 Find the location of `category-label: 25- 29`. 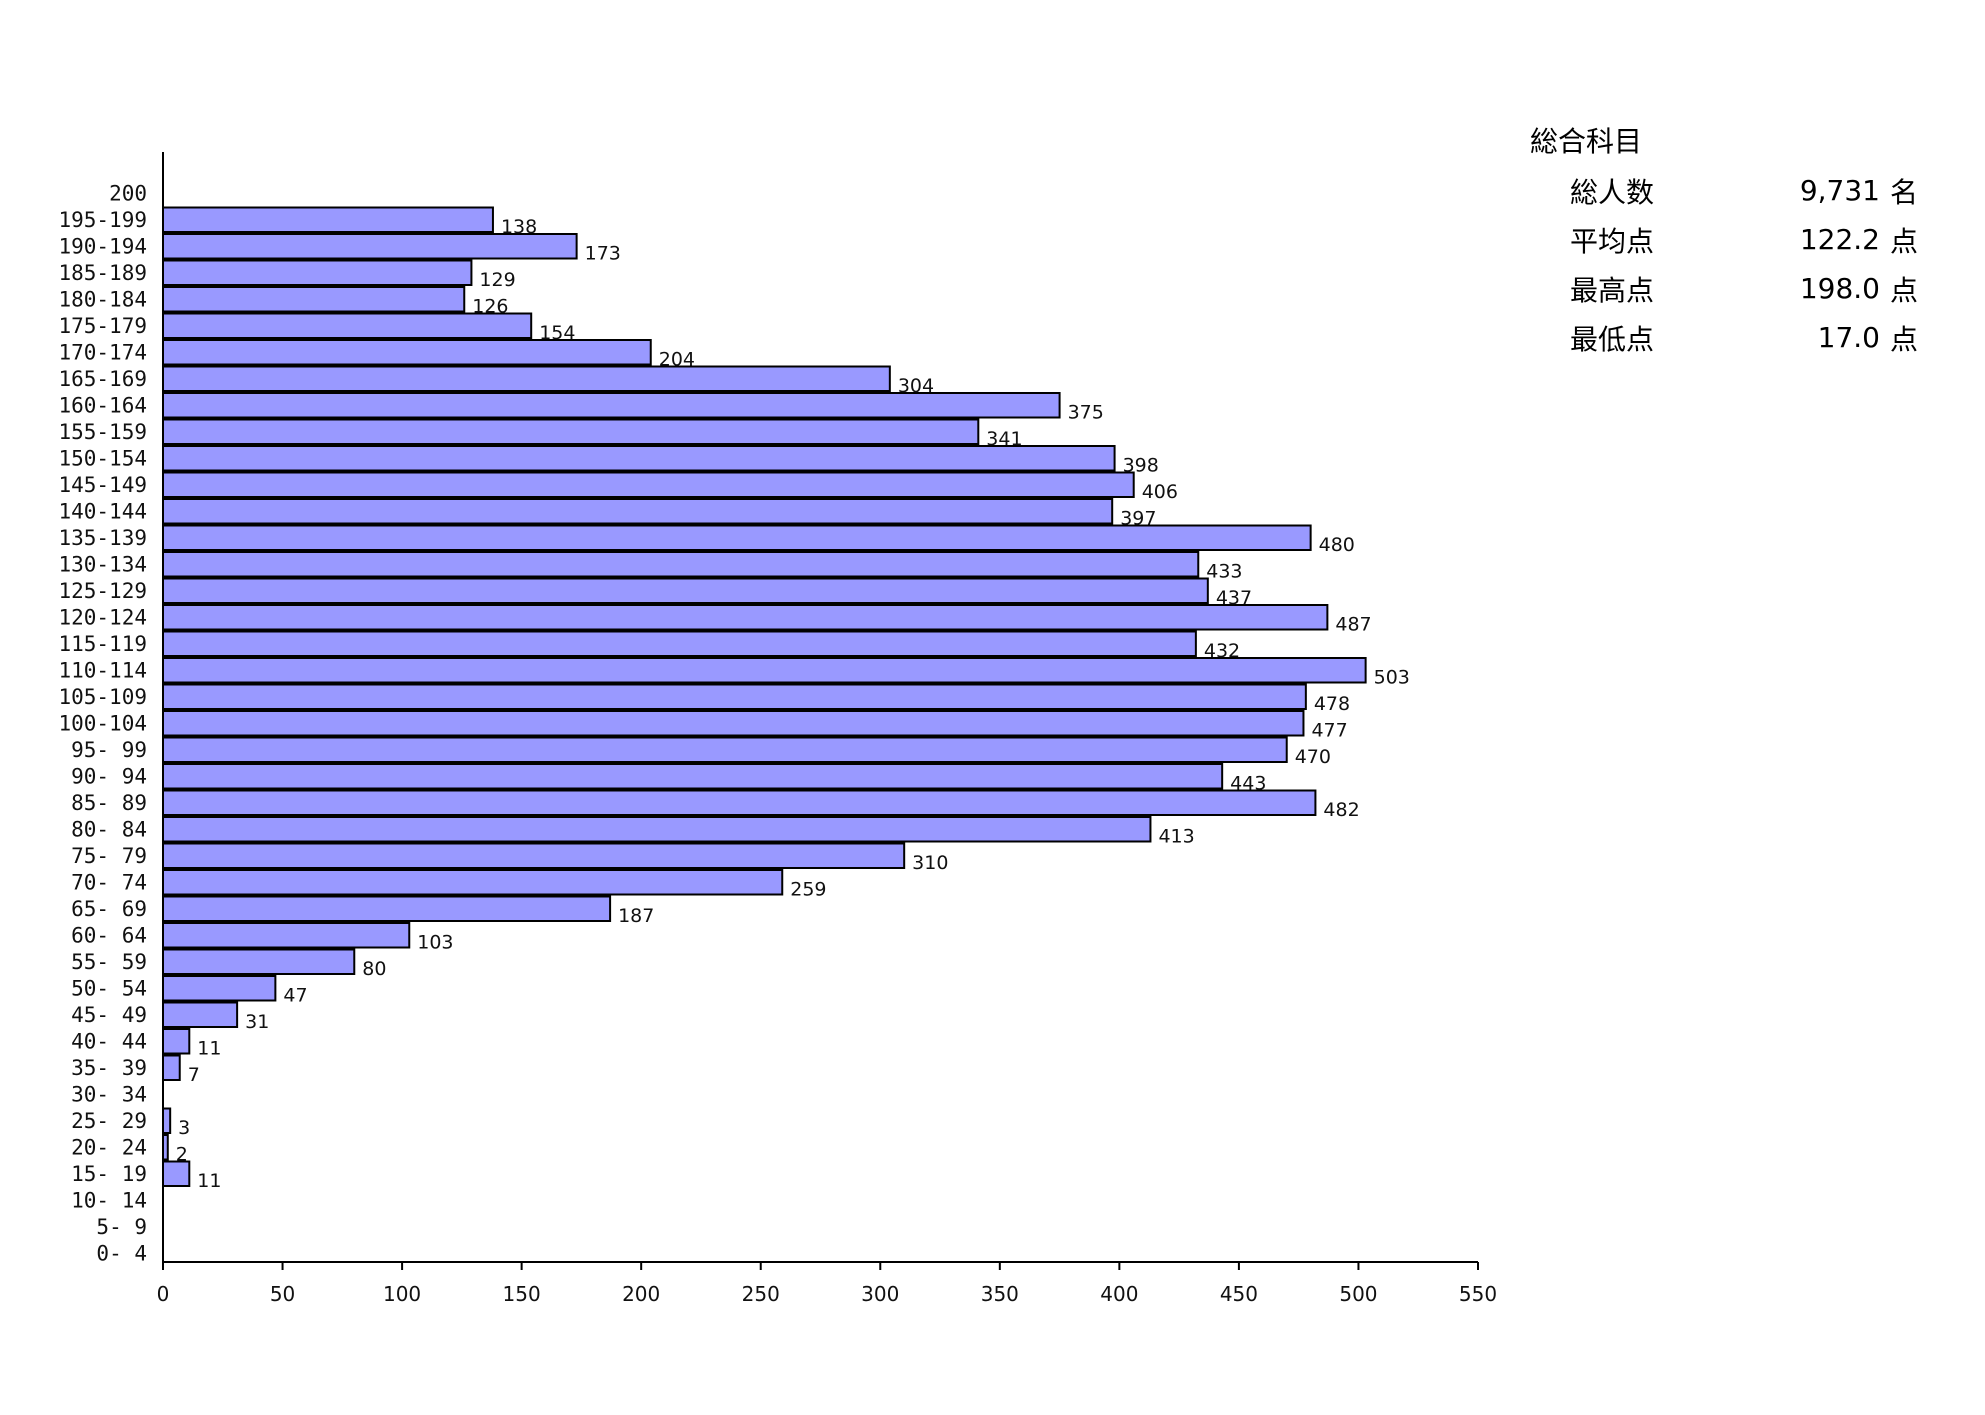

category-label: 25- 29 is located at coordinates (109, 1121).